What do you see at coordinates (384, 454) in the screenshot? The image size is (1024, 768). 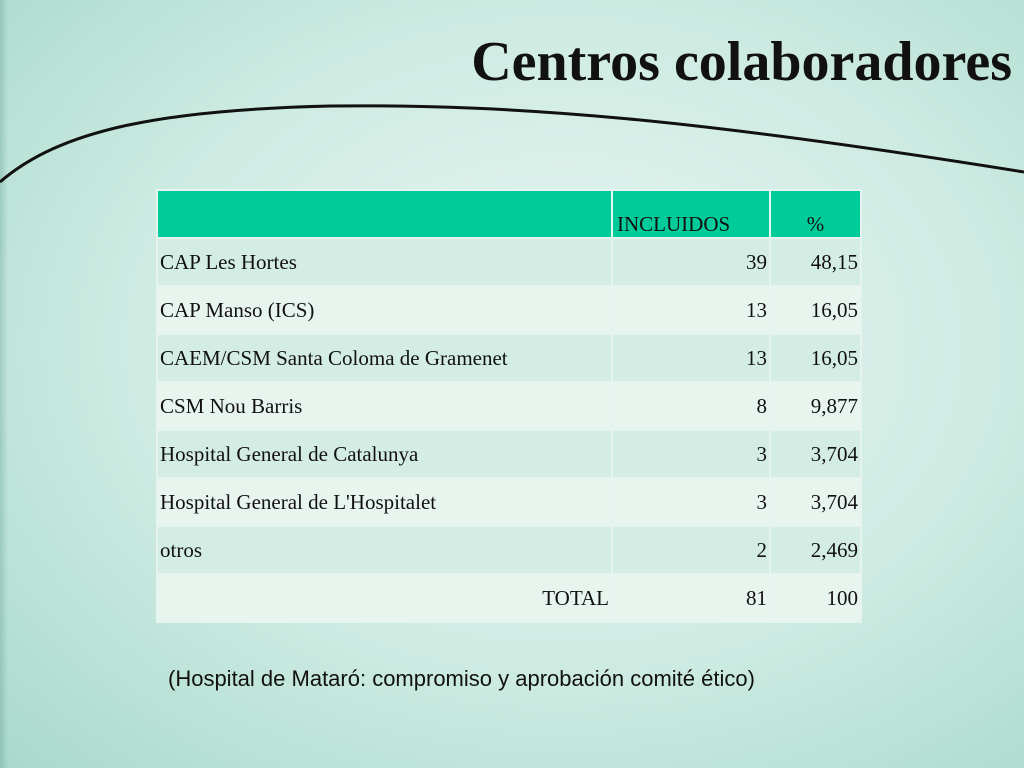 I see `row-name: Hospital General de Catalunya` at bounding box center [384, 454].